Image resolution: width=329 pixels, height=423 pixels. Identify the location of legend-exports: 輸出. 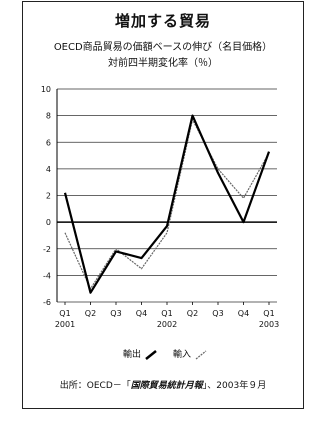
(140, 353).